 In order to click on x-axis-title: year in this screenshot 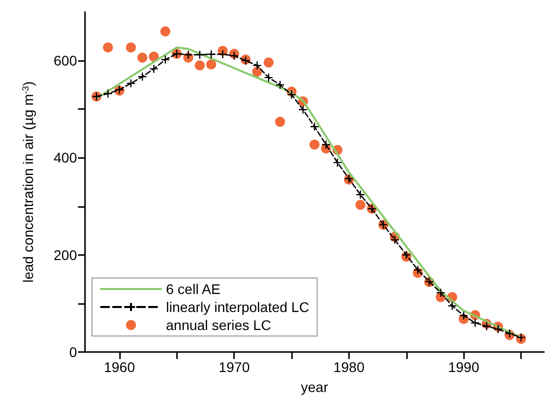, I will do `click(314, 387)`.